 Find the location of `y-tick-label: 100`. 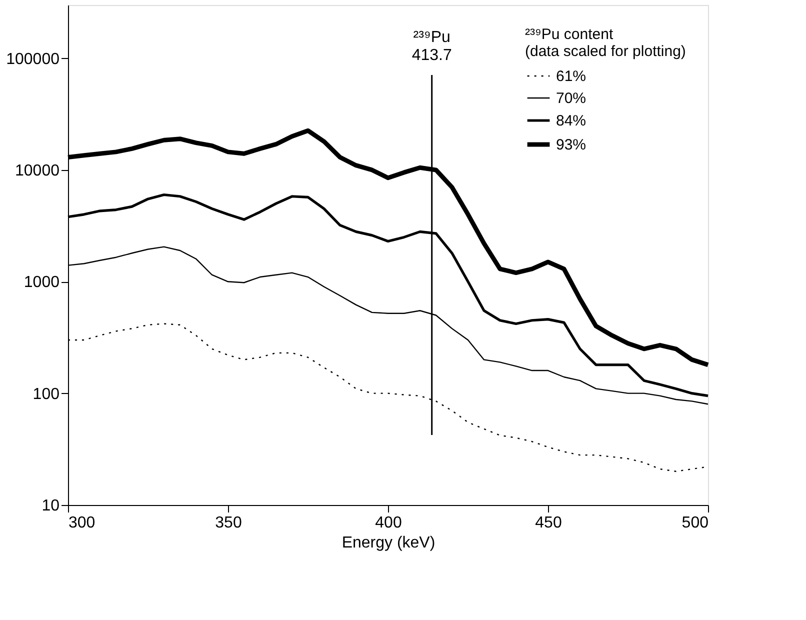

y-tick-label: 100 is located at coordinates (46, 394).